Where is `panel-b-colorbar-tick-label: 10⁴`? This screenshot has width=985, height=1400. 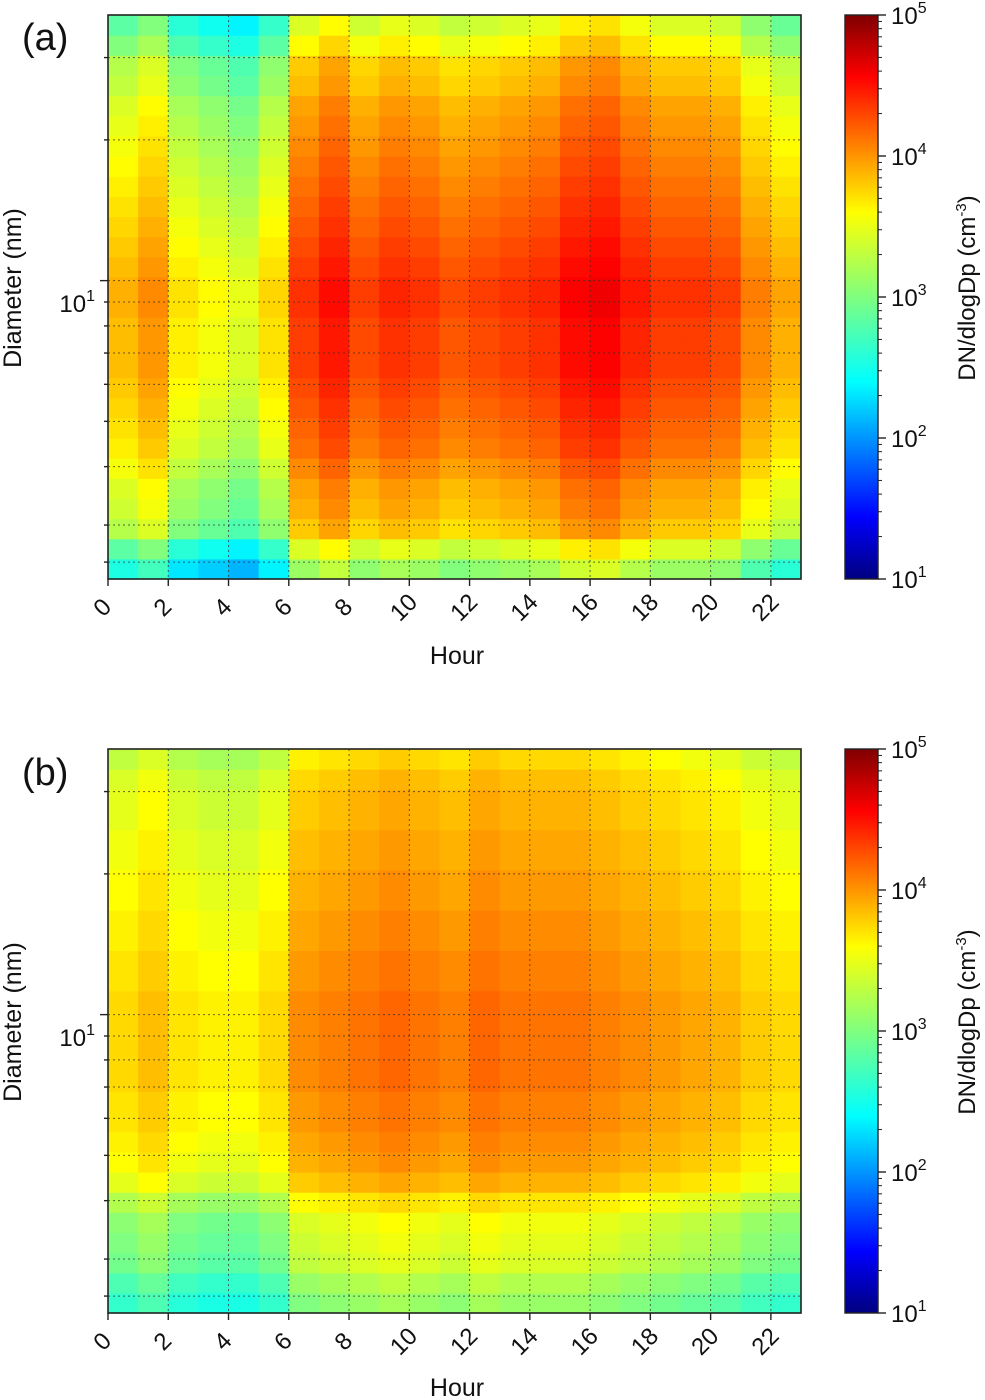
panel-b-colorbar-tick-label: 10⁴ is located at coordinates (909, 890).